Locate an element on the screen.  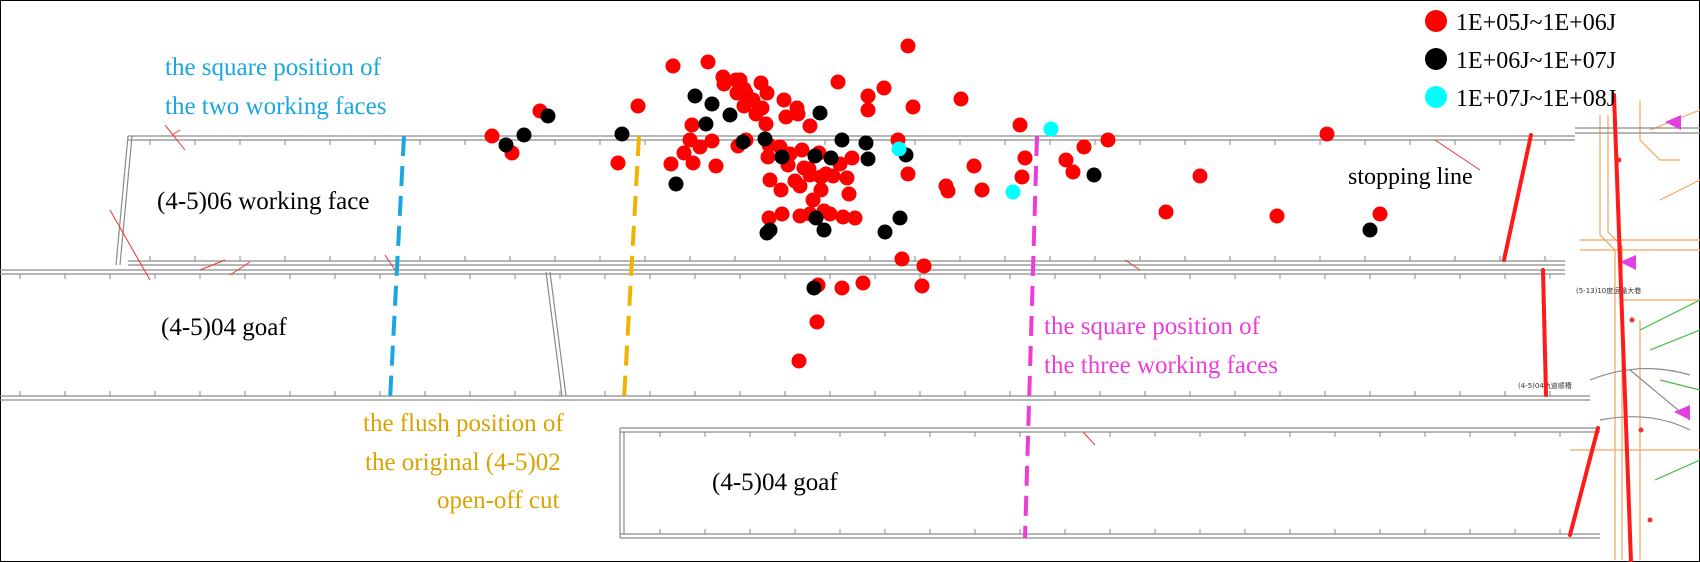
two-faces-label-line2: the two working faces is located at coordinates (275, 106).